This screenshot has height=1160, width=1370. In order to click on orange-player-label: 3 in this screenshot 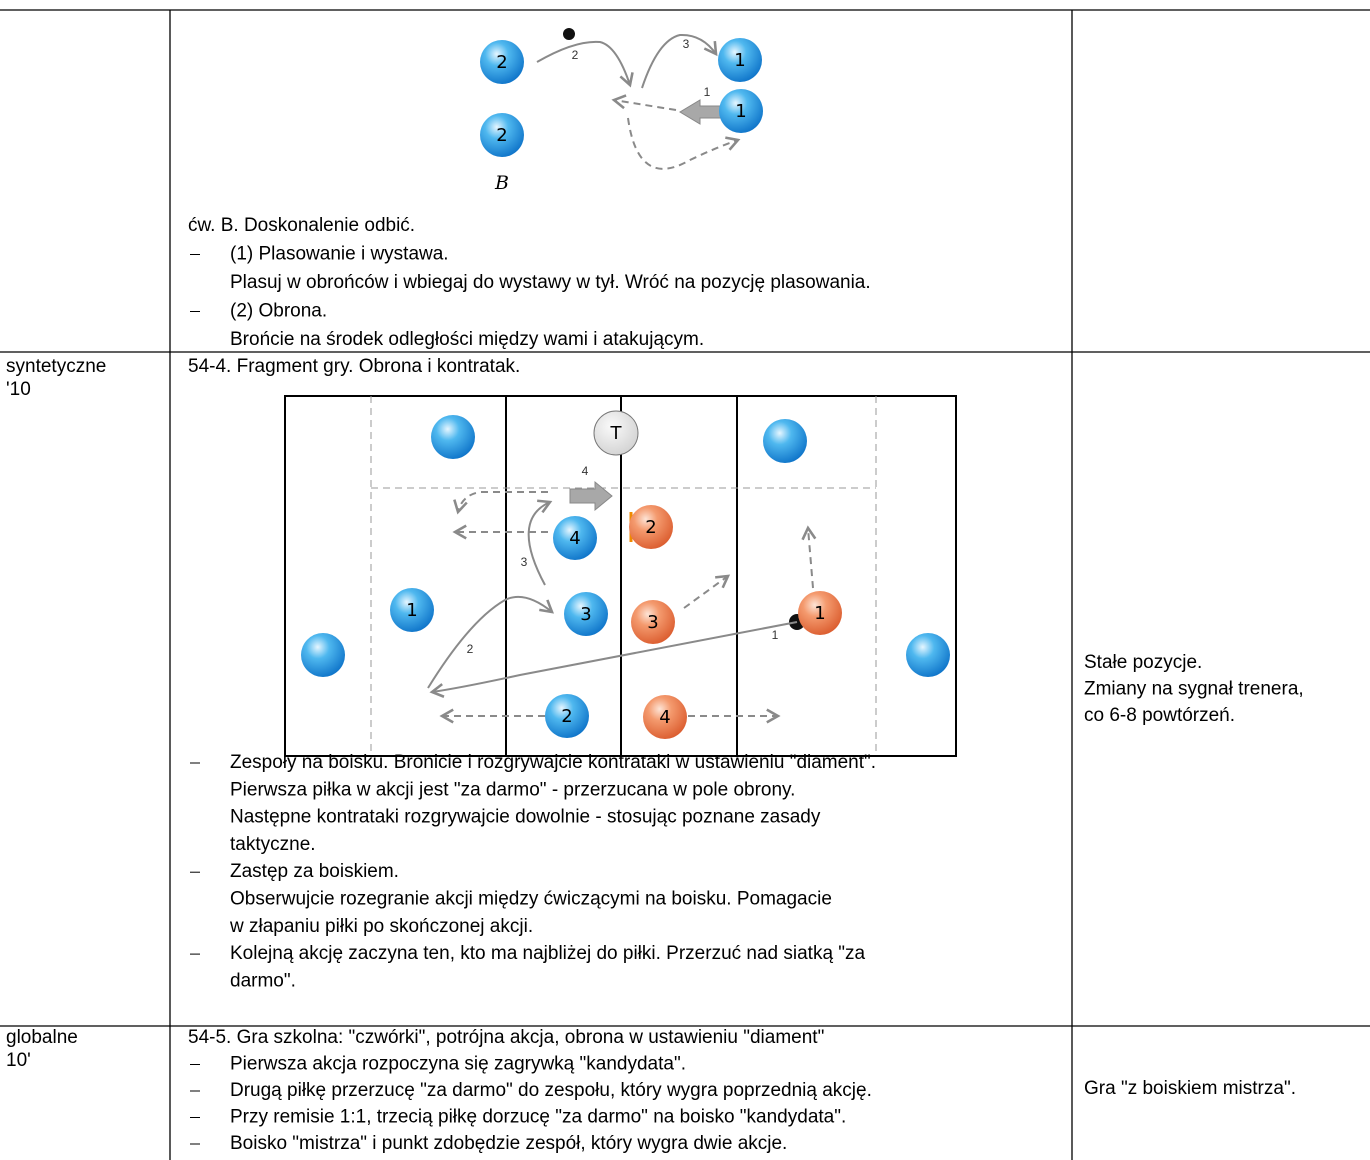, I will do `click(652, 622)`.